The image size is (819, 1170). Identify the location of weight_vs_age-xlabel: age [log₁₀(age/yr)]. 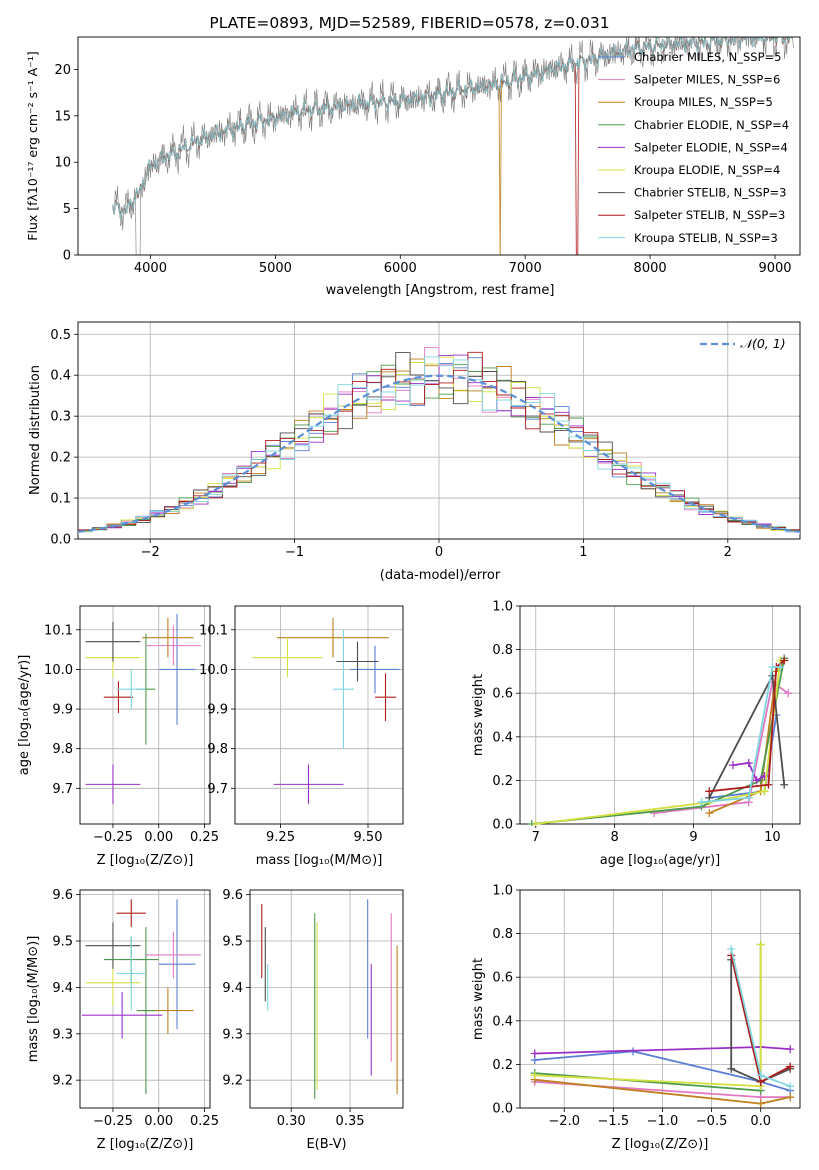
(660, 860).